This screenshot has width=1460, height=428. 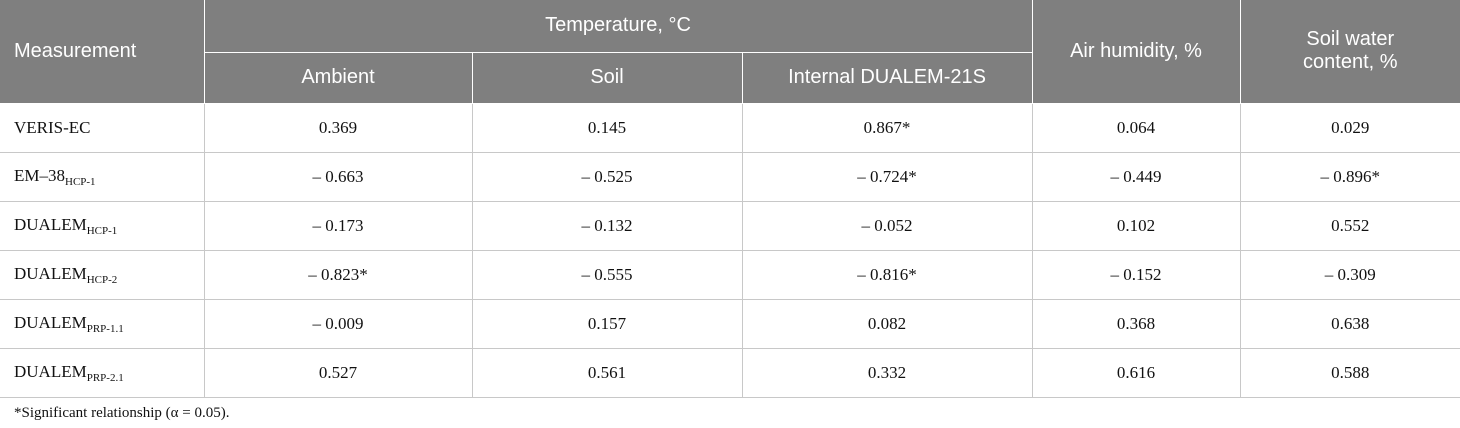 What do you see at coordinates (607, 127) in the screenshot?
I see `value-cell: 0.145` at bounding box center [607, 127].